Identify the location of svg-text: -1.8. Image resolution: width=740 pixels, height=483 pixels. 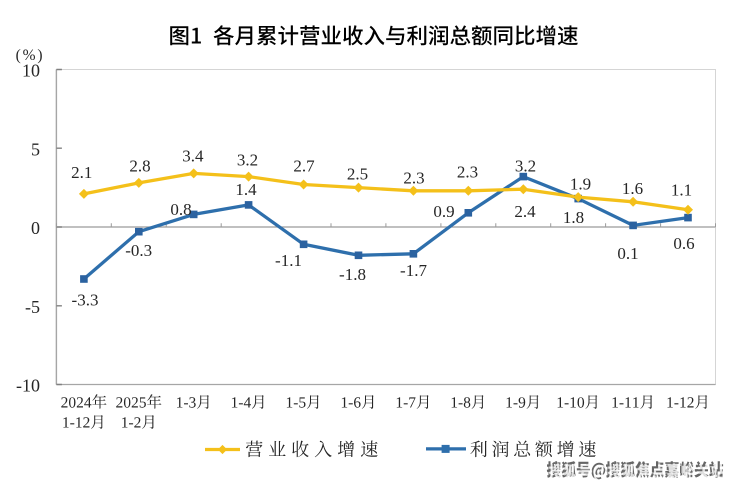
(352, 274).